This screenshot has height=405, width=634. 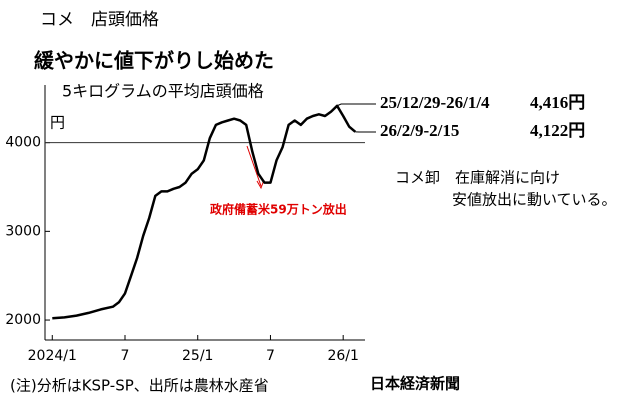 What do you see at coordinates (419, 130) in the screenshot?
I see `callout-period: 26/2/9-2/15` at bounding box center [419, 130].